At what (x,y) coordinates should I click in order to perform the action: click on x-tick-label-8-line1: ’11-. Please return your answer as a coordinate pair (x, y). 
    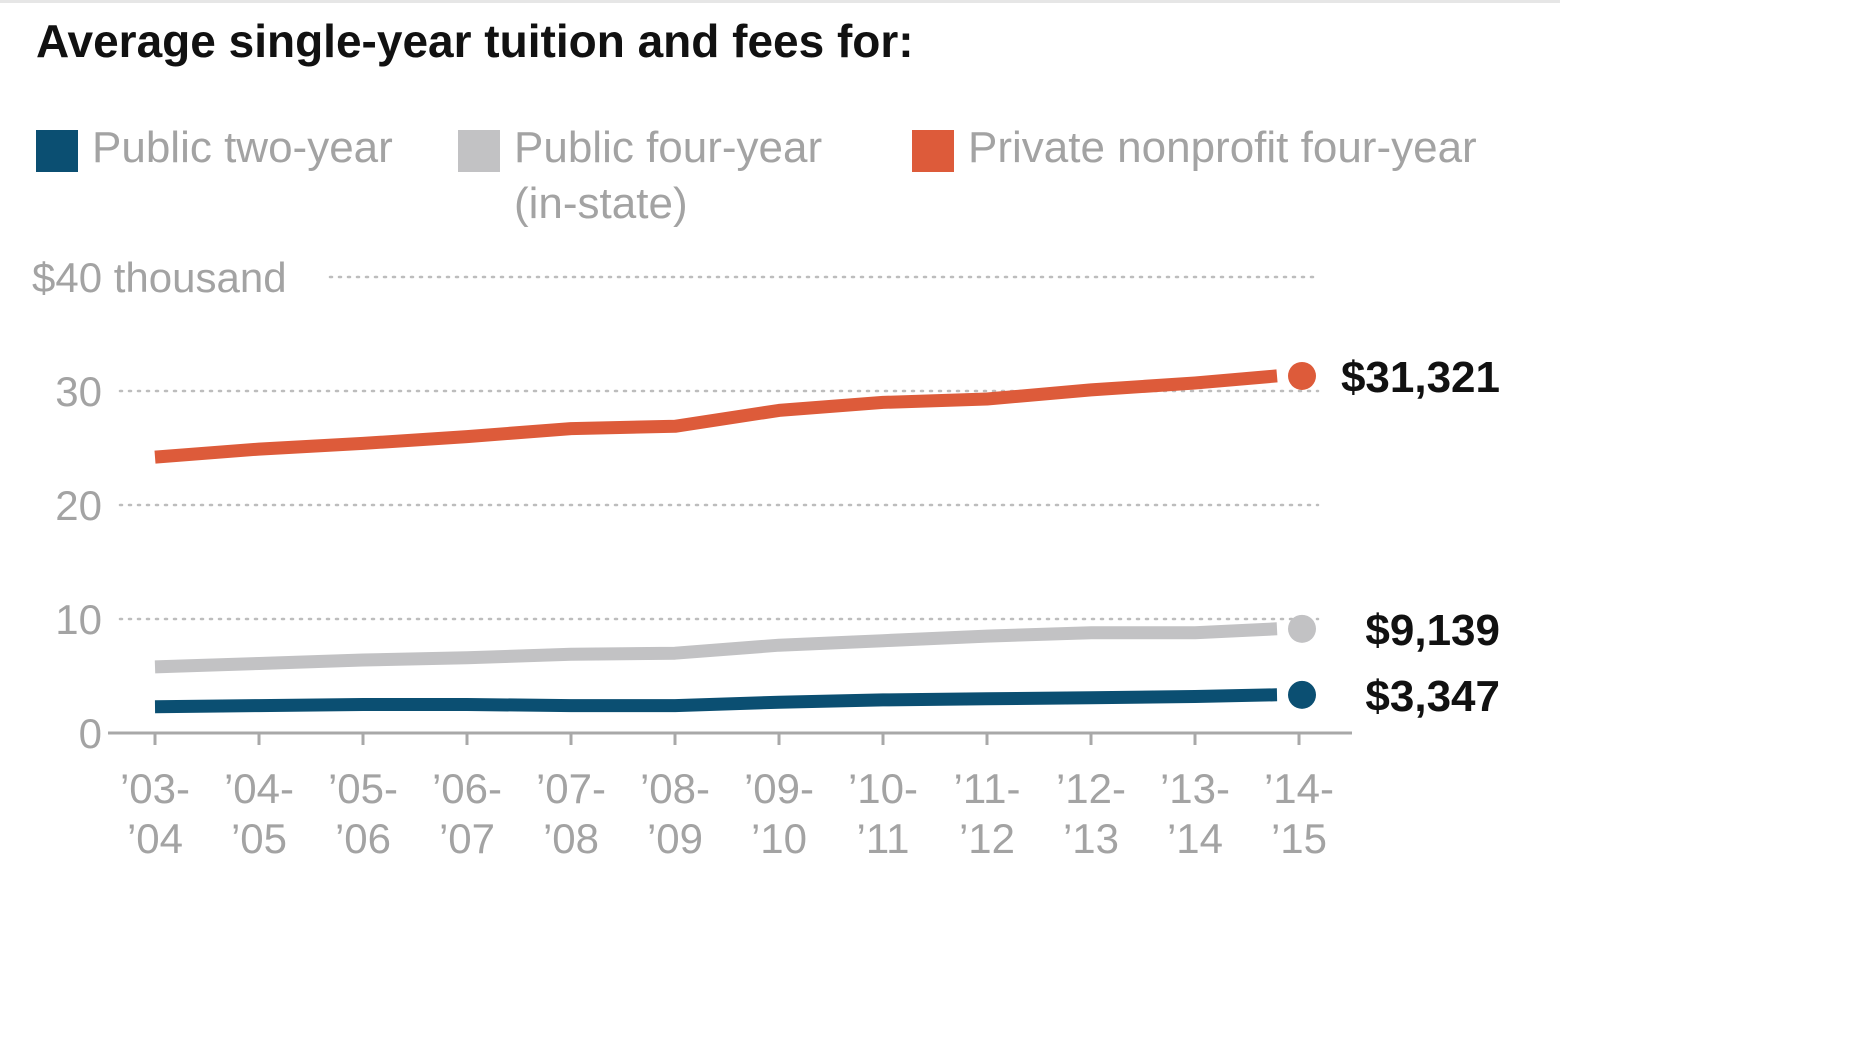
    Looking at the image, I should click on (987, 788).